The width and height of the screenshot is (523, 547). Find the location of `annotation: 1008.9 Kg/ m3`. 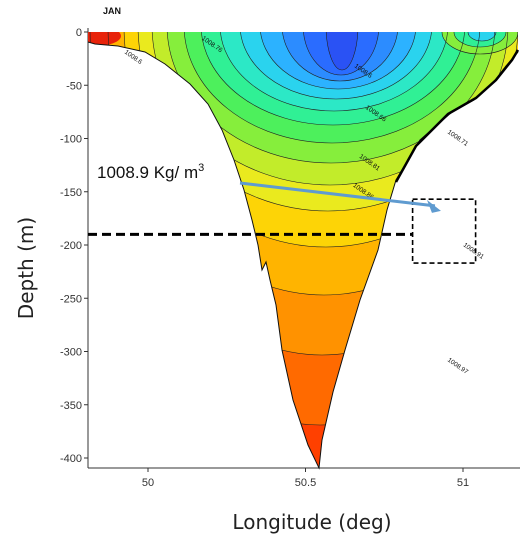

annotation: 1008.9 Kg/ m3 is located at coordinates (282, 213).